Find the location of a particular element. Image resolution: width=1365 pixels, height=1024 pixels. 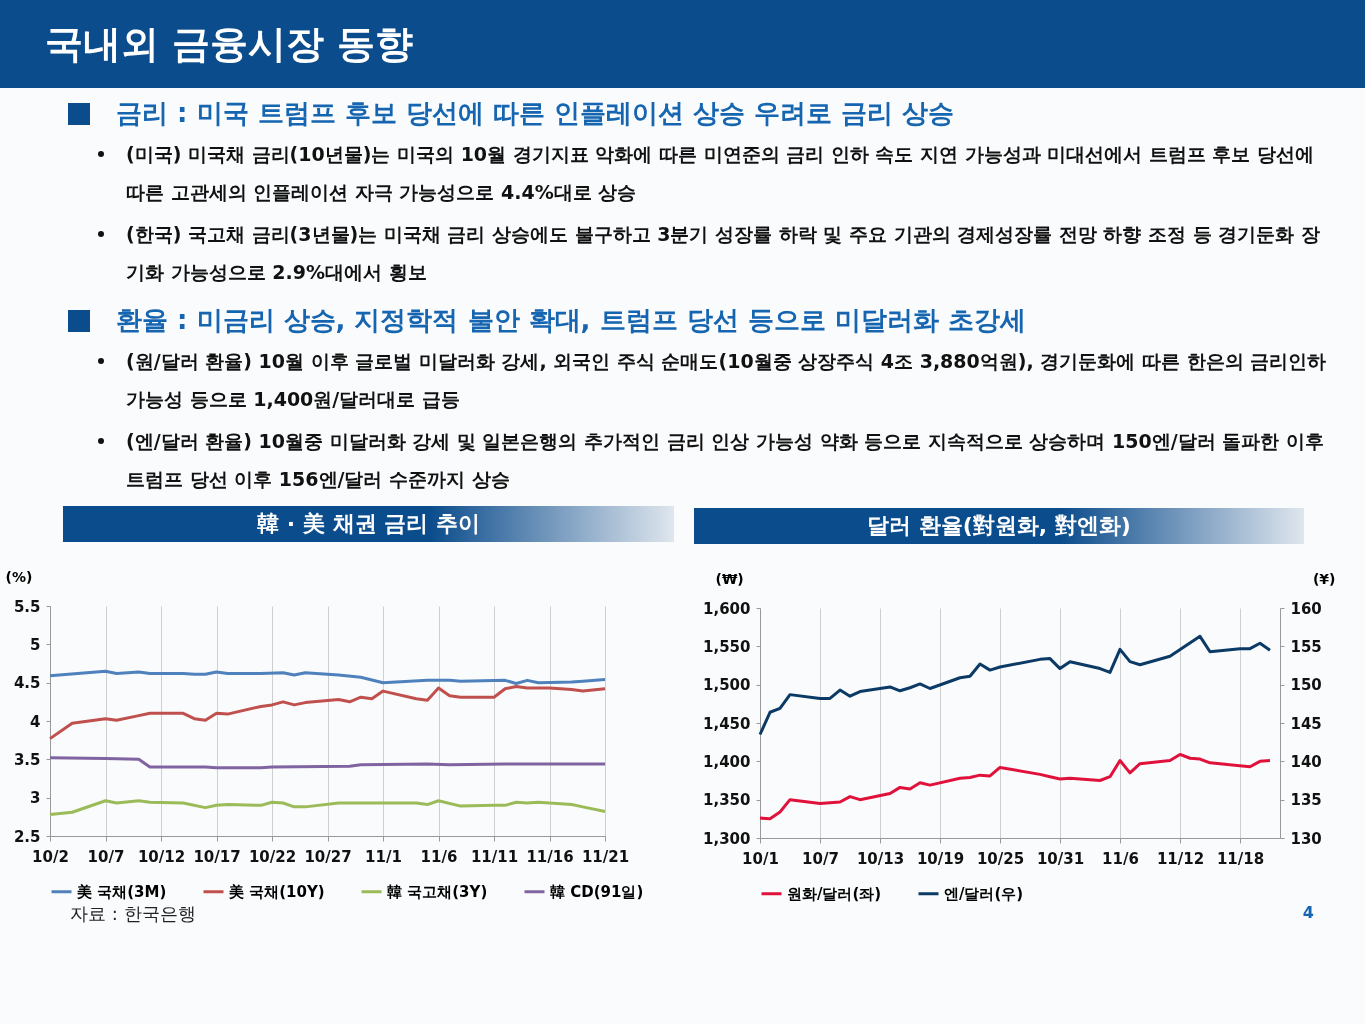

y-tick-label: 1,300 is located at coordinates (727, 838).